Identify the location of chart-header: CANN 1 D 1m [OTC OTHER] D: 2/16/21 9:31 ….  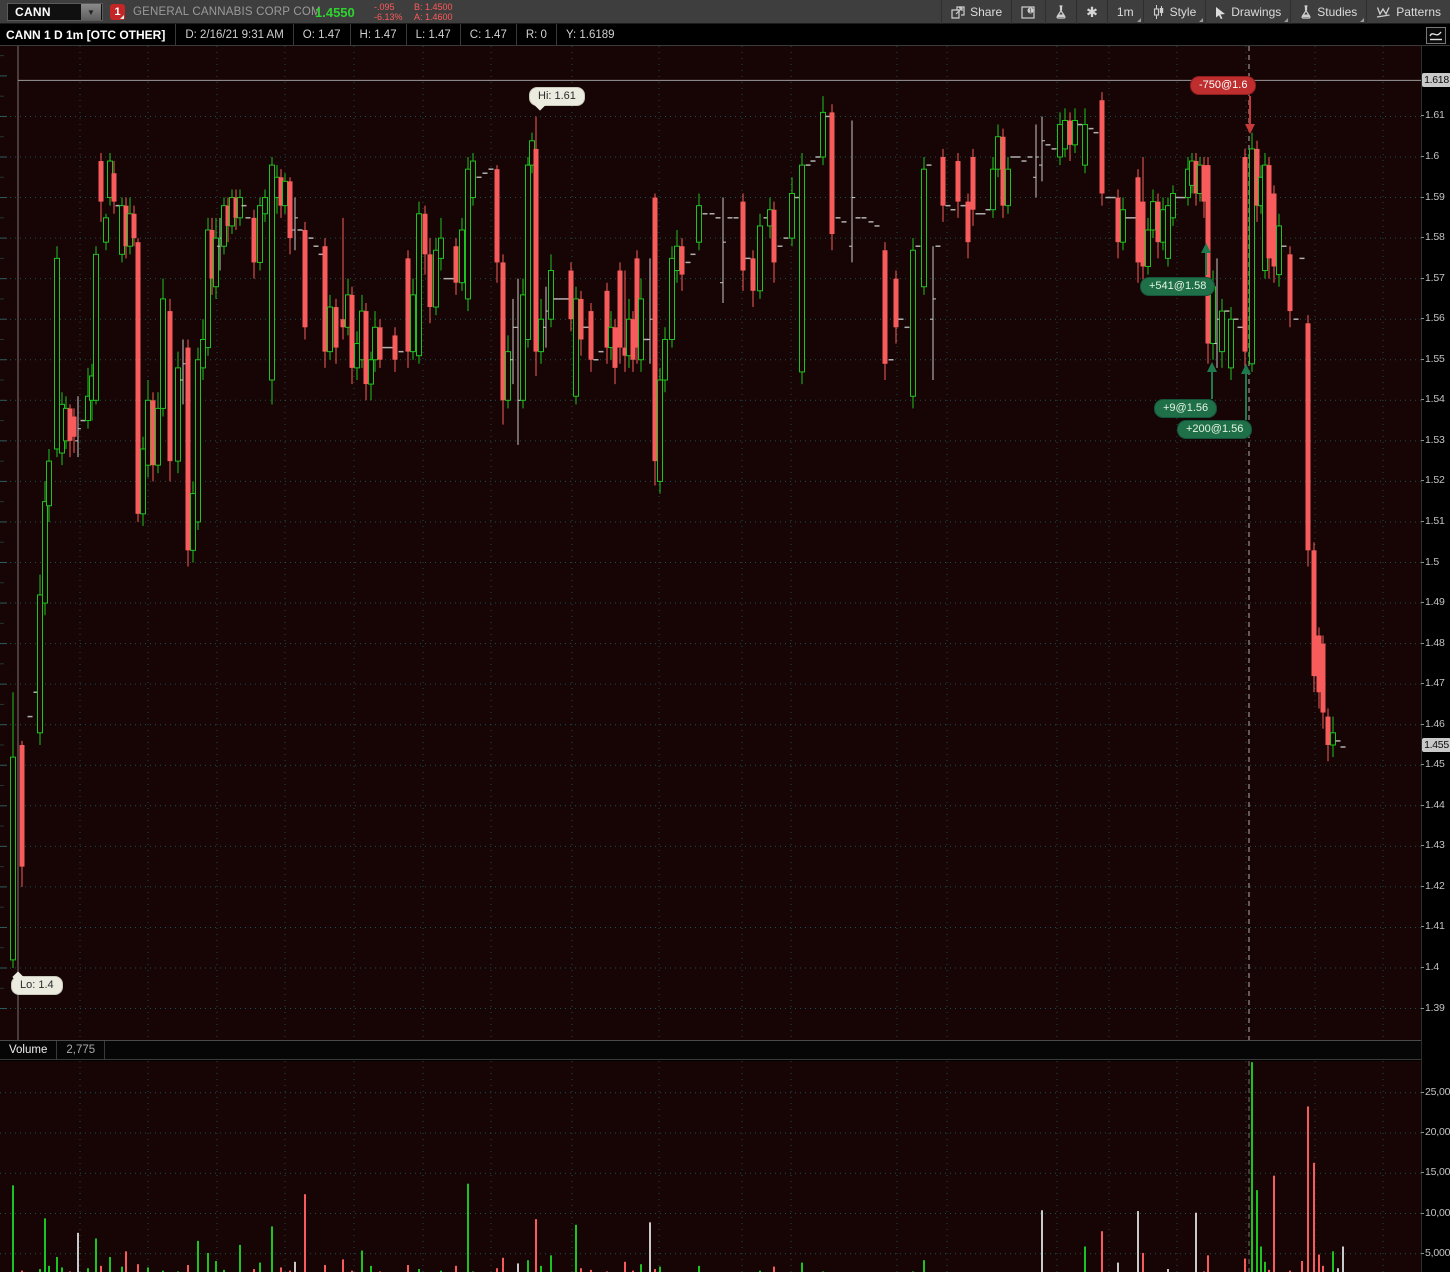
(725, 35).